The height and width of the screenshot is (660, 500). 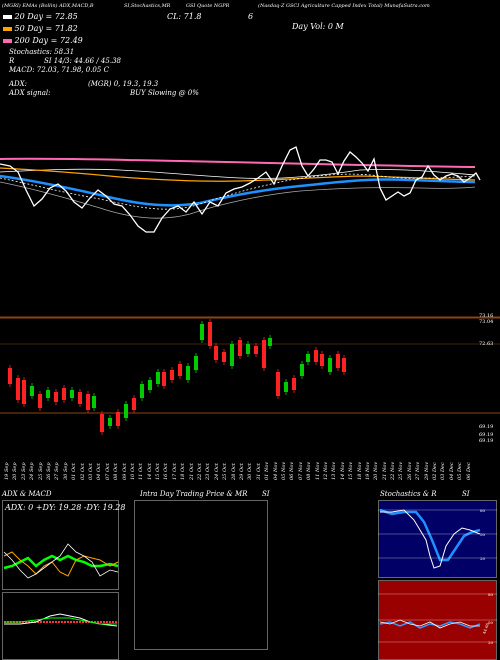 I want to click on macd-readout: MACD: 72.03, 71.98, 0.05 C, so click(x=59, y=70).